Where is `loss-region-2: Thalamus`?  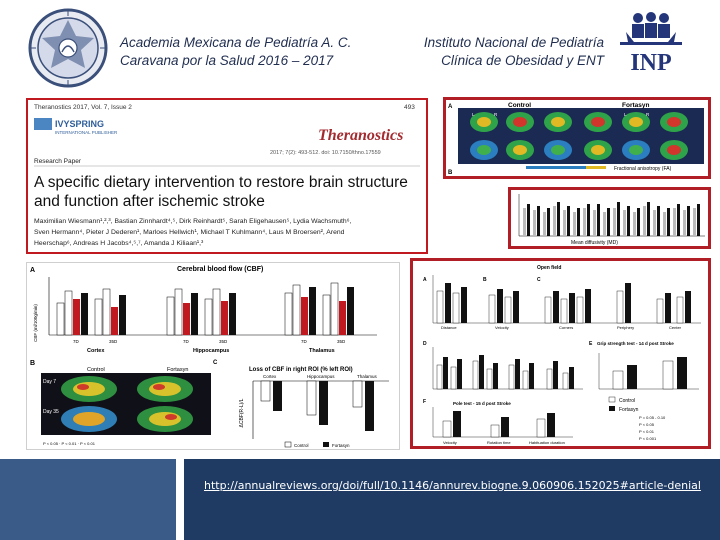
loss-region-2: Thalamus is located at coordinates (367, 376).